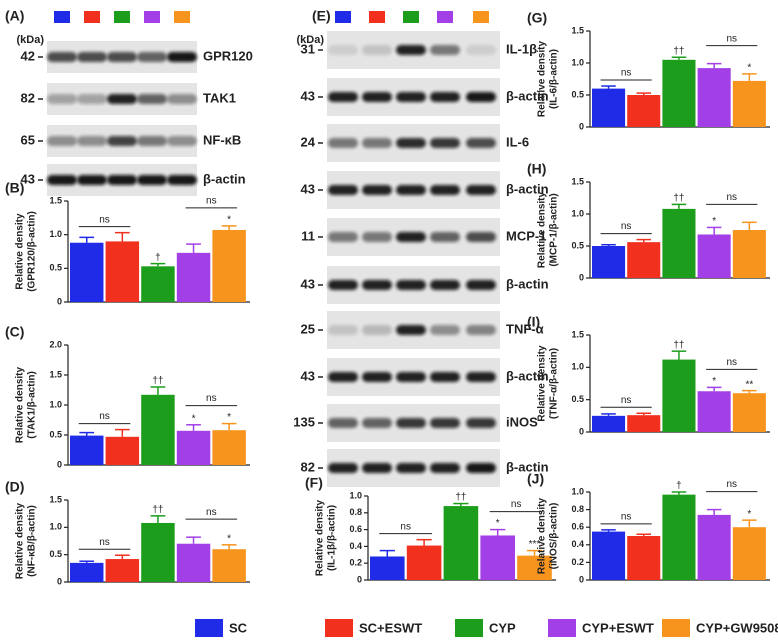 This screenshot has height=641, width=778. What do you see at coordinates (14, 487) in the screenshot?
I see `panel-label: (D)` at bounding box center [14, 487].